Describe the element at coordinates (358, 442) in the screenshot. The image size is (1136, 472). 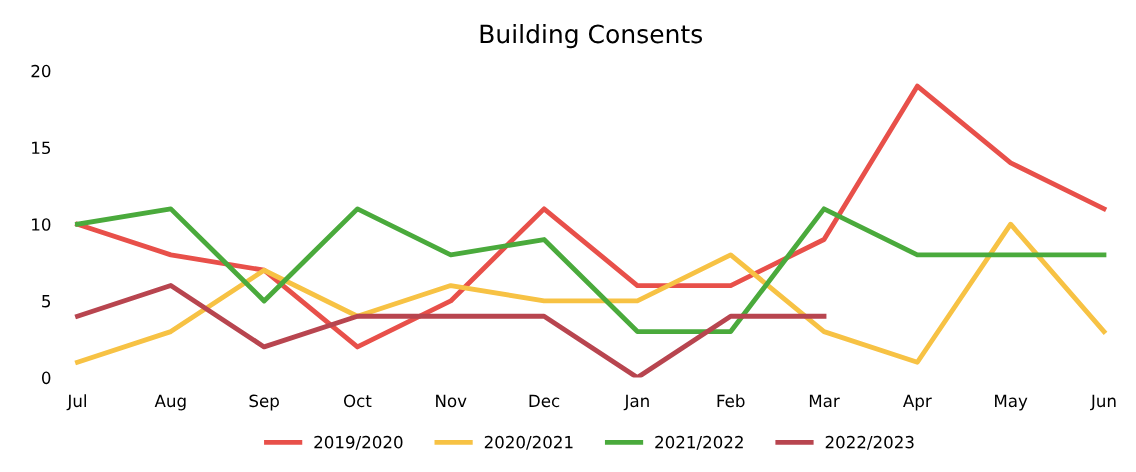
I see `legend-label: 2019/2020` at that location.